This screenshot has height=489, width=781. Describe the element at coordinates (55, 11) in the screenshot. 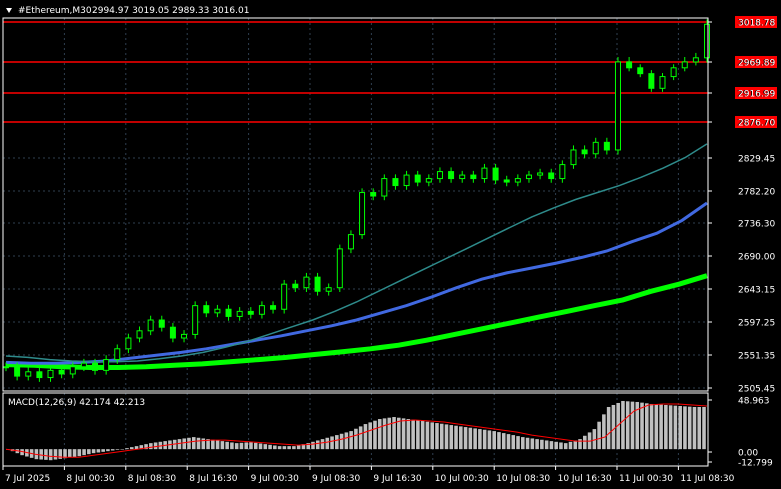

I see `symbol-label: #Ethereum,M30` at that location.